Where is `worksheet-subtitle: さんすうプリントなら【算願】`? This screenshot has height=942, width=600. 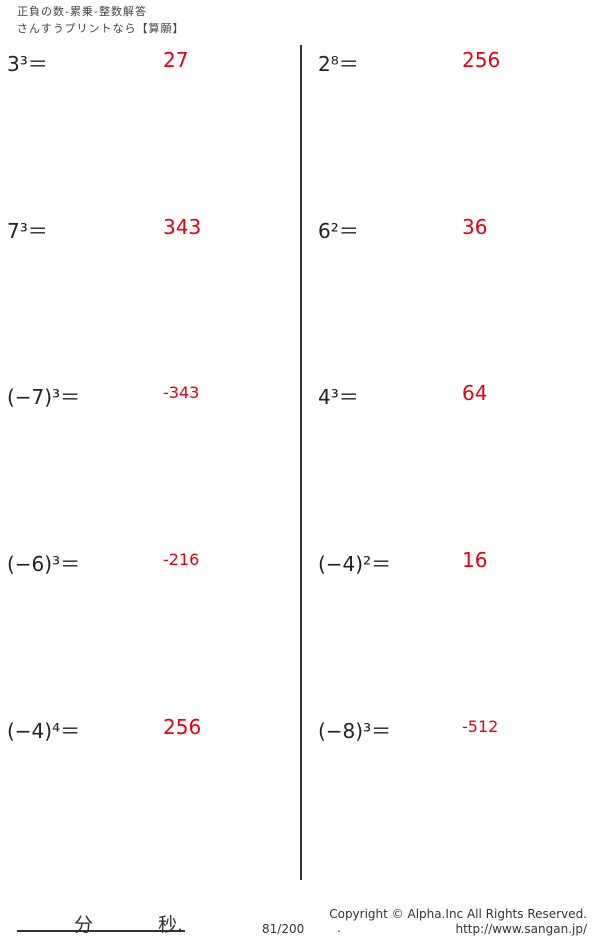
worksheet-subtitle: さんすうプリントなら【算願】 is located at coordinates (101, 28).